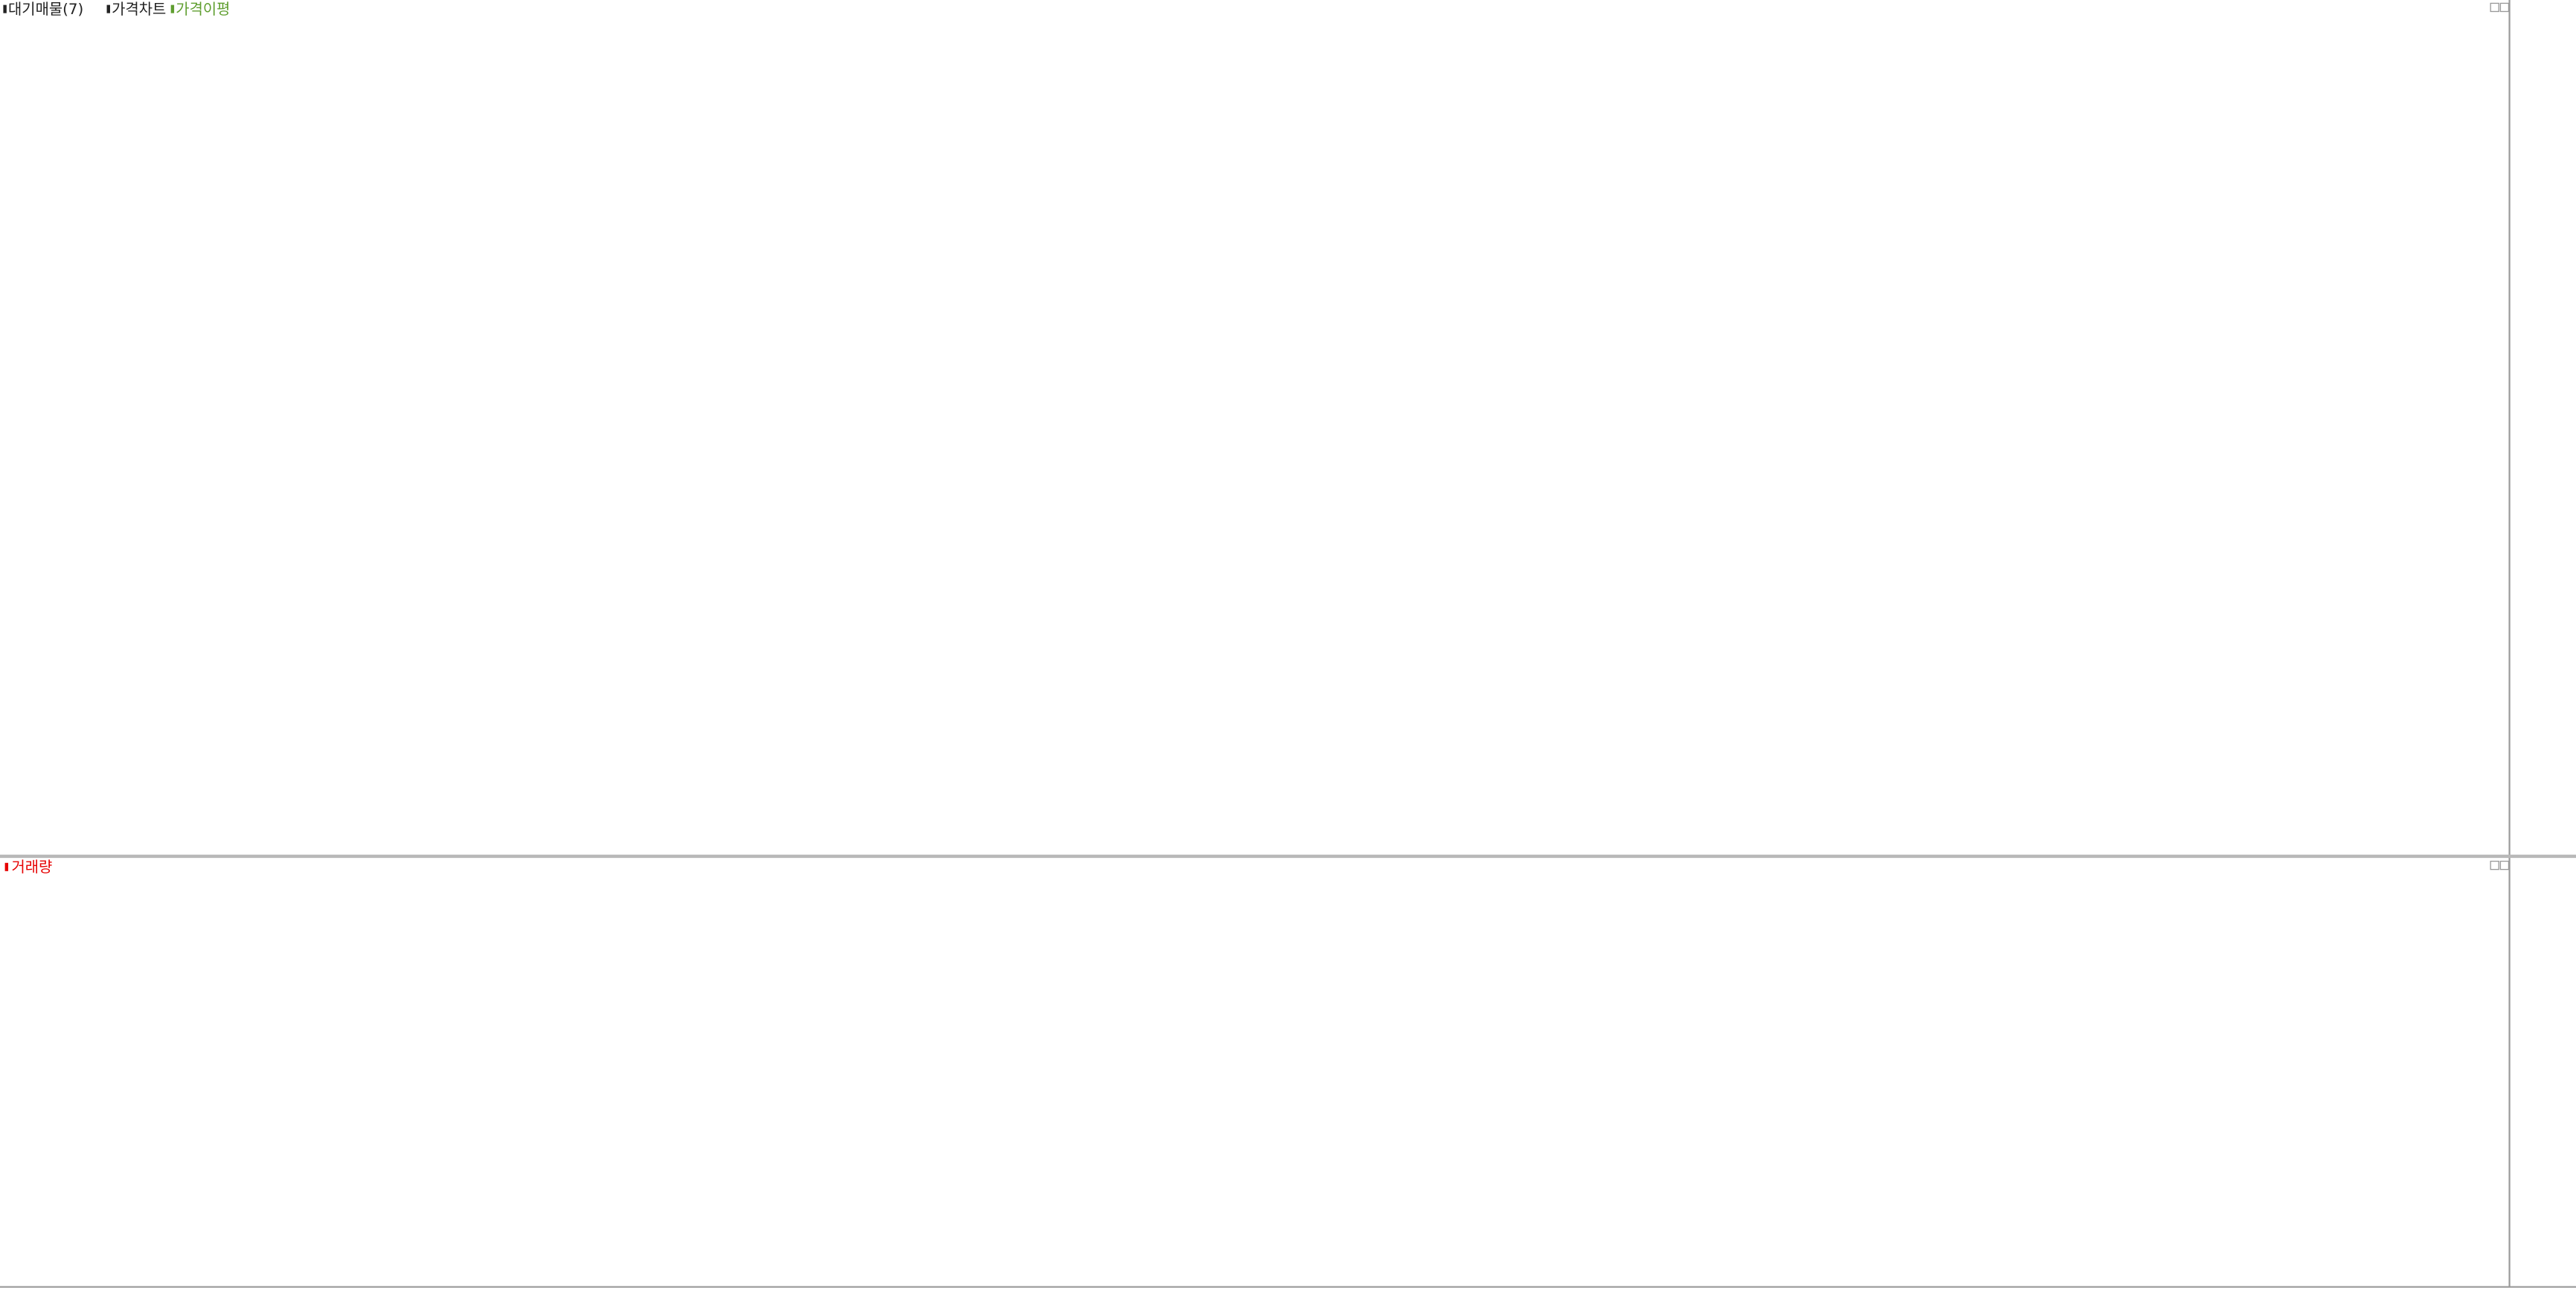  What do you see at coordinates (139, 9) in the screenshot?
I see `header-label: 가격차트` at bounding box center [139, 9].